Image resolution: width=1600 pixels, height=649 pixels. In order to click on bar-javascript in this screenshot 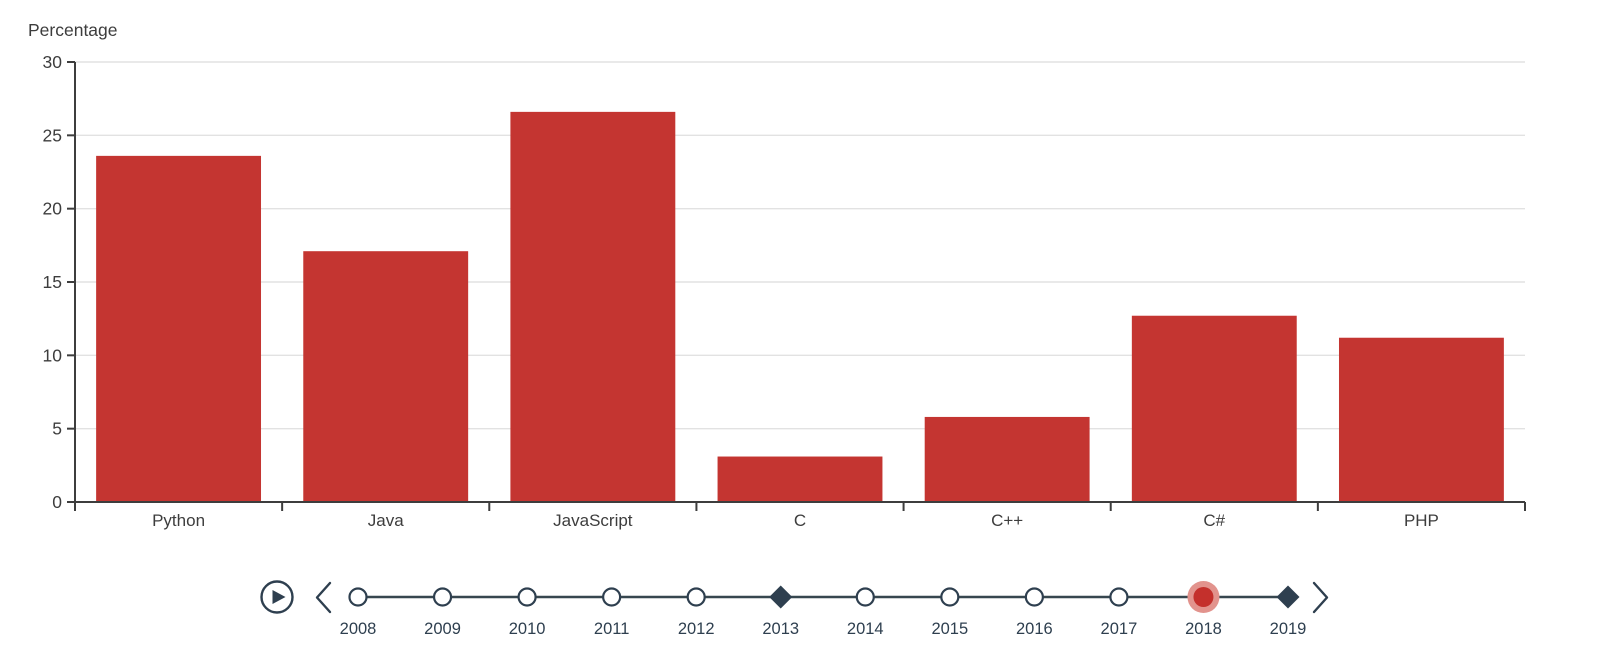, I will do `click(593, 306)`.